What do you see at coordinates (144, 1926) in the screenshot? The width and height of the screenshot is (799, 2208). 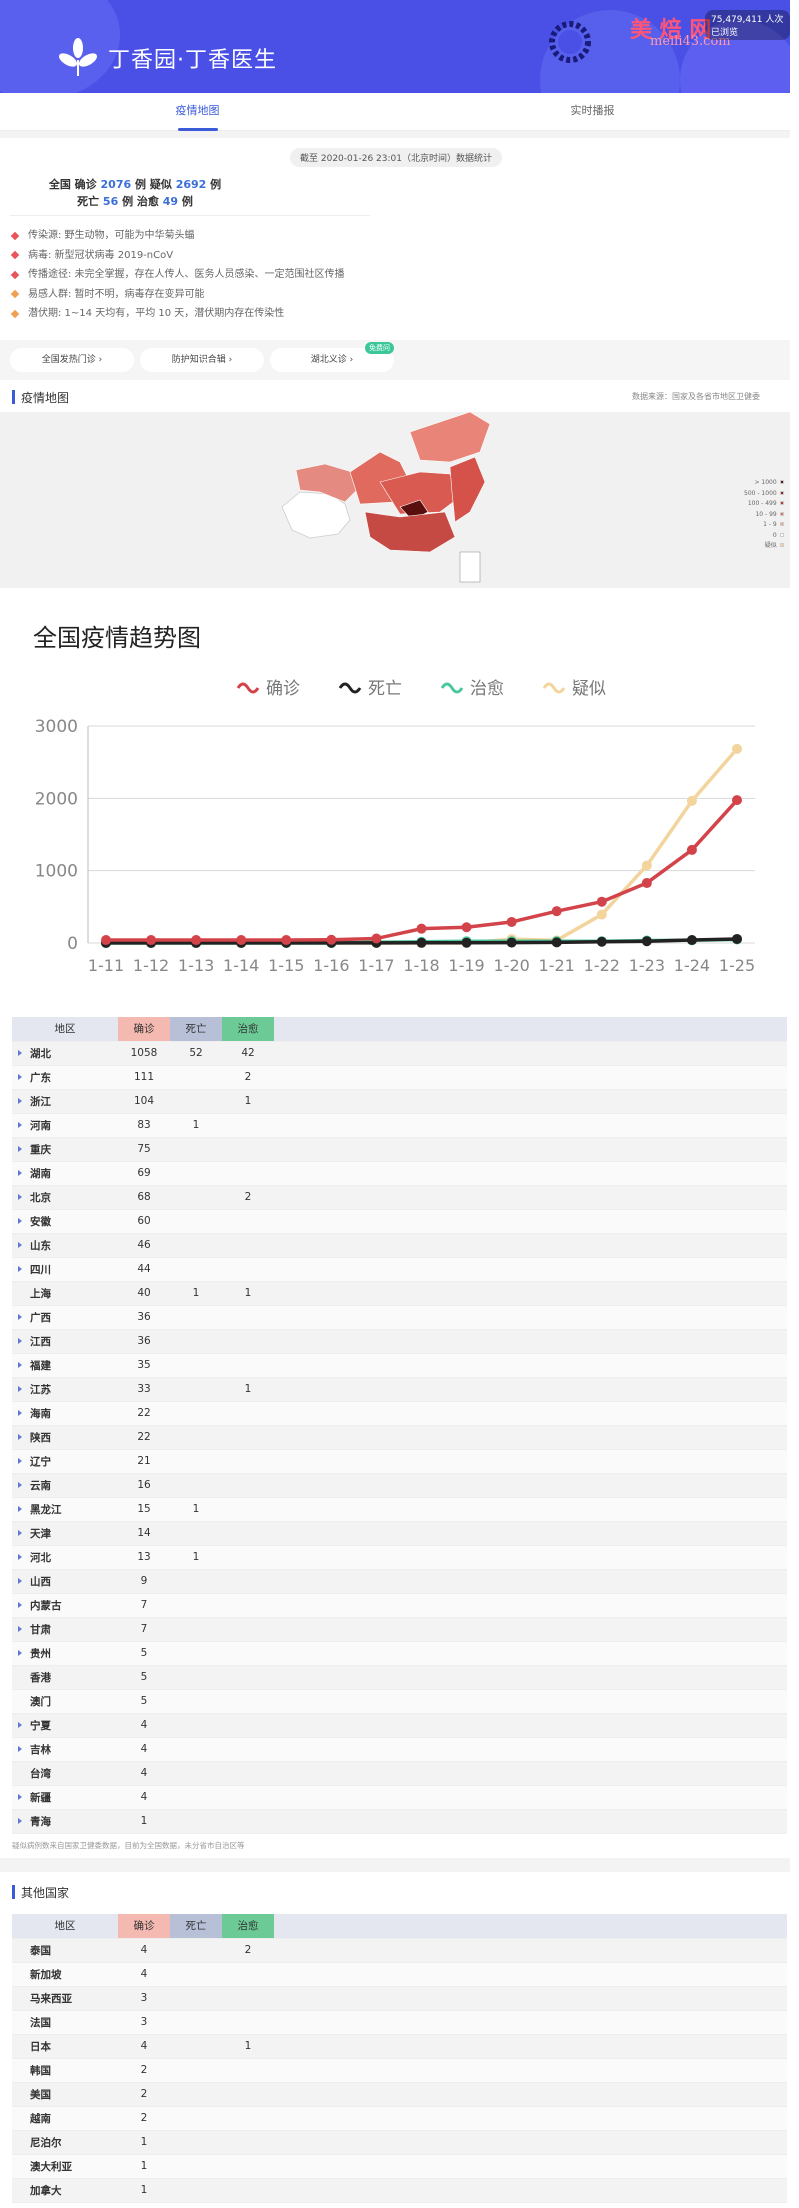 I see `col-confirmed: 确诊` at bounding box center [144, 1926].